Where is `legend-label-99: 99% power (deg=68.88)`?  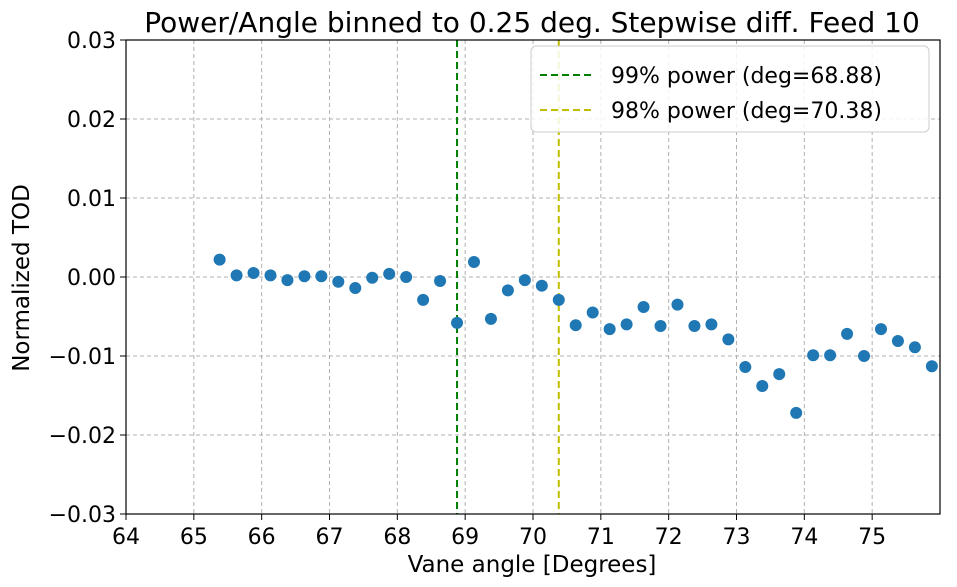
legend-label-99: 99% power (deg=68.88) is located at coordinates (746, 76).